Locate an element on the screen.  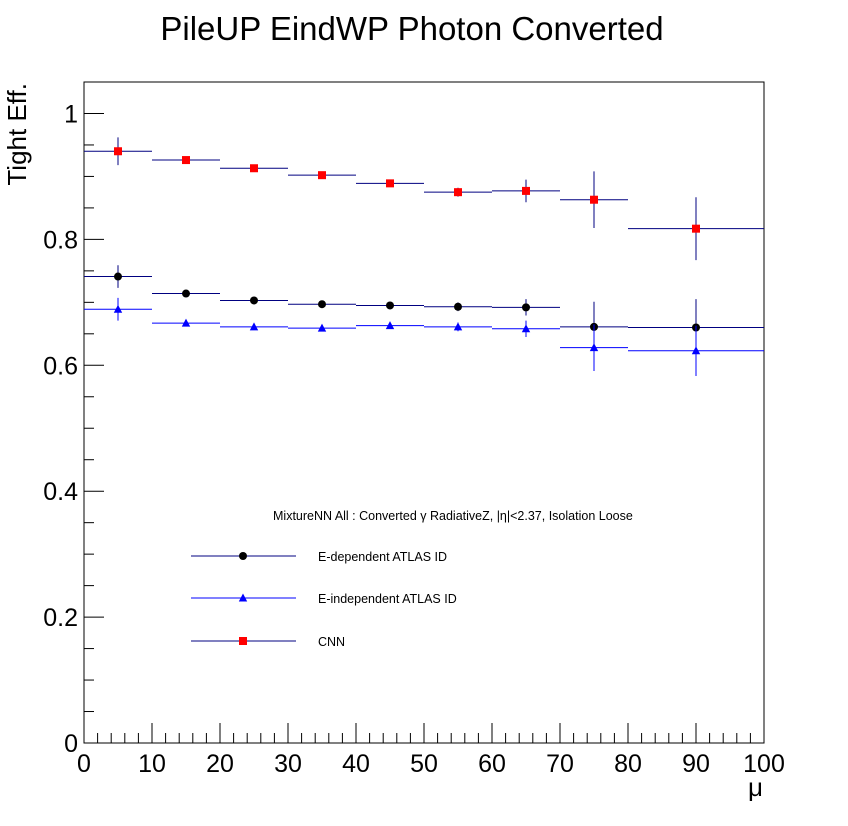
x-tick-label: 30 is located at coordinates (288, 764).